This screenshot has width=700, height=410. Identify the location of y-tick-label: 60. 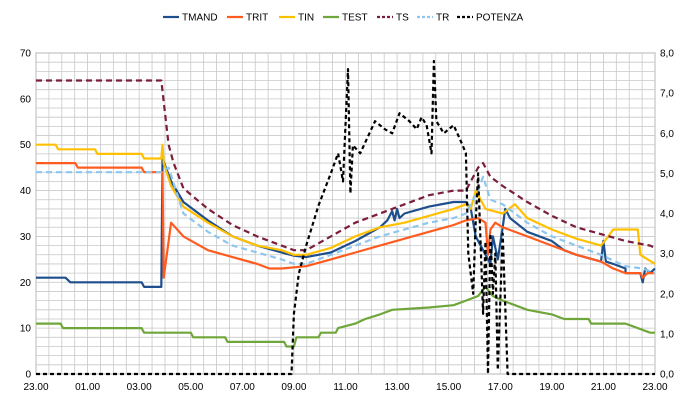
(26, 99).